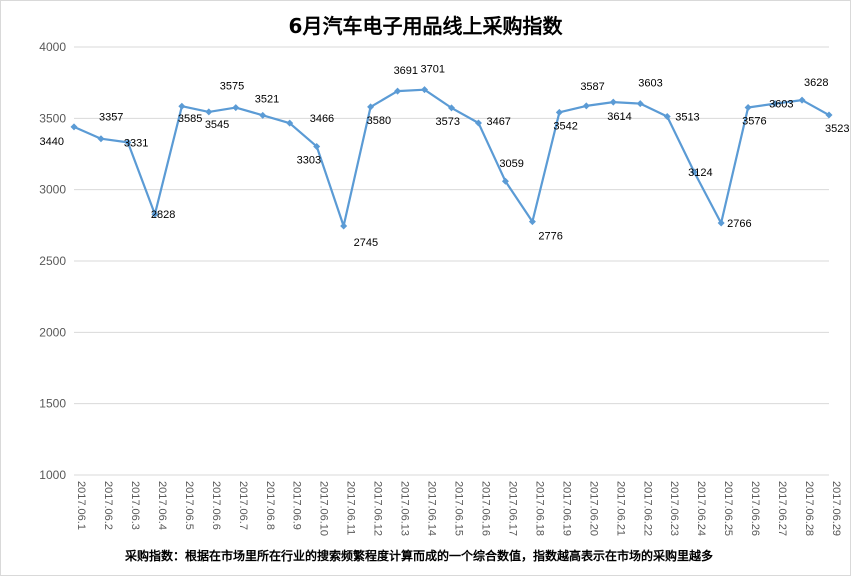 This screenshot has height=576, width=851. Describe the element at coordinates (782, 508) in the screenshot. I see `x-tick-label: 2017.06.27` at that location.